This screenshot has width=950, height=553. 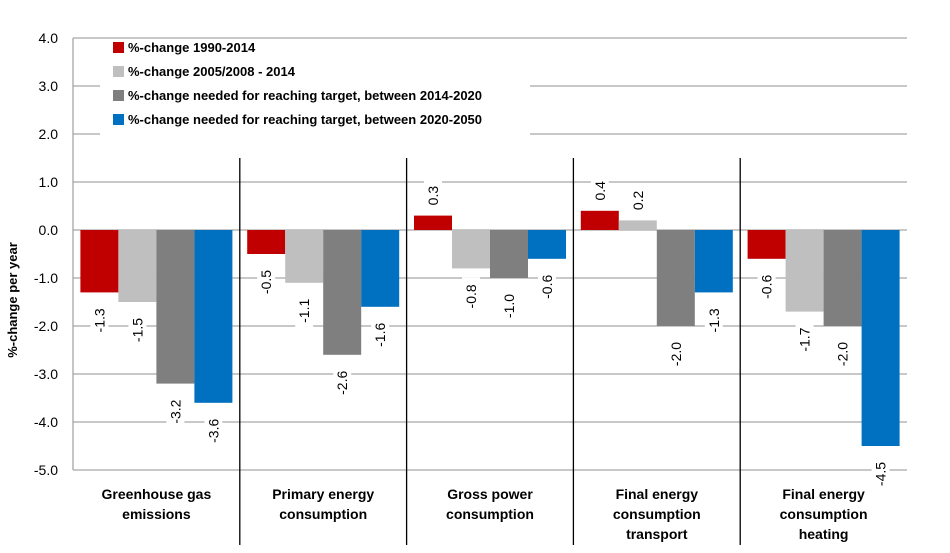 I want to click on y-tick-label: 2.0, so click(x=49, y=134).